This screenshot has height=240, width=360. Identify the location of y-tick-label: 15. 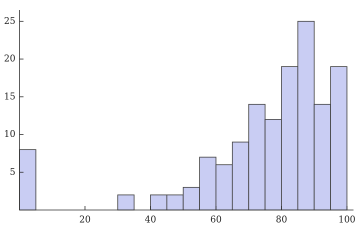
(10, 97).